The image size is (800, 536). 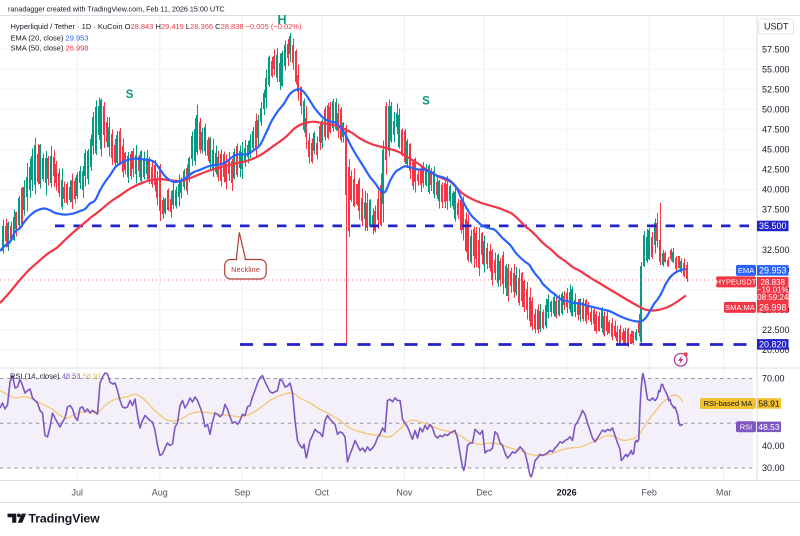 What do you see at coordinates (773, 308) in the screenshot?
I see `svg-text: 26.998` at bounding box center [773, 308].